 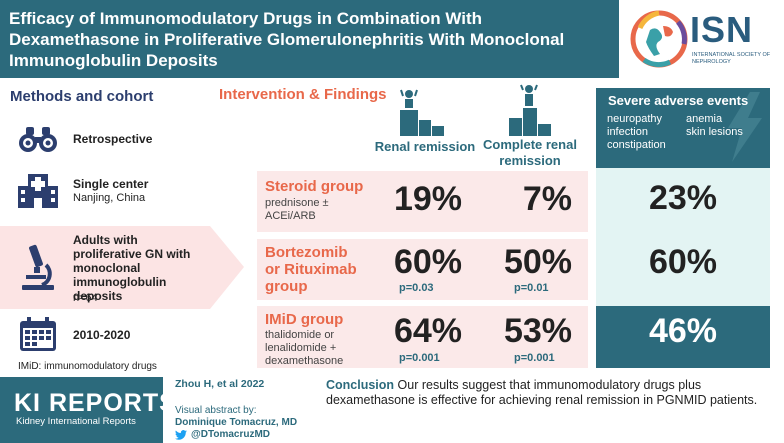 What do you see at coordinates (636, 145) in the screenshot?
I see `adverse-constipation: constipation` at bounding box center [636, 145].